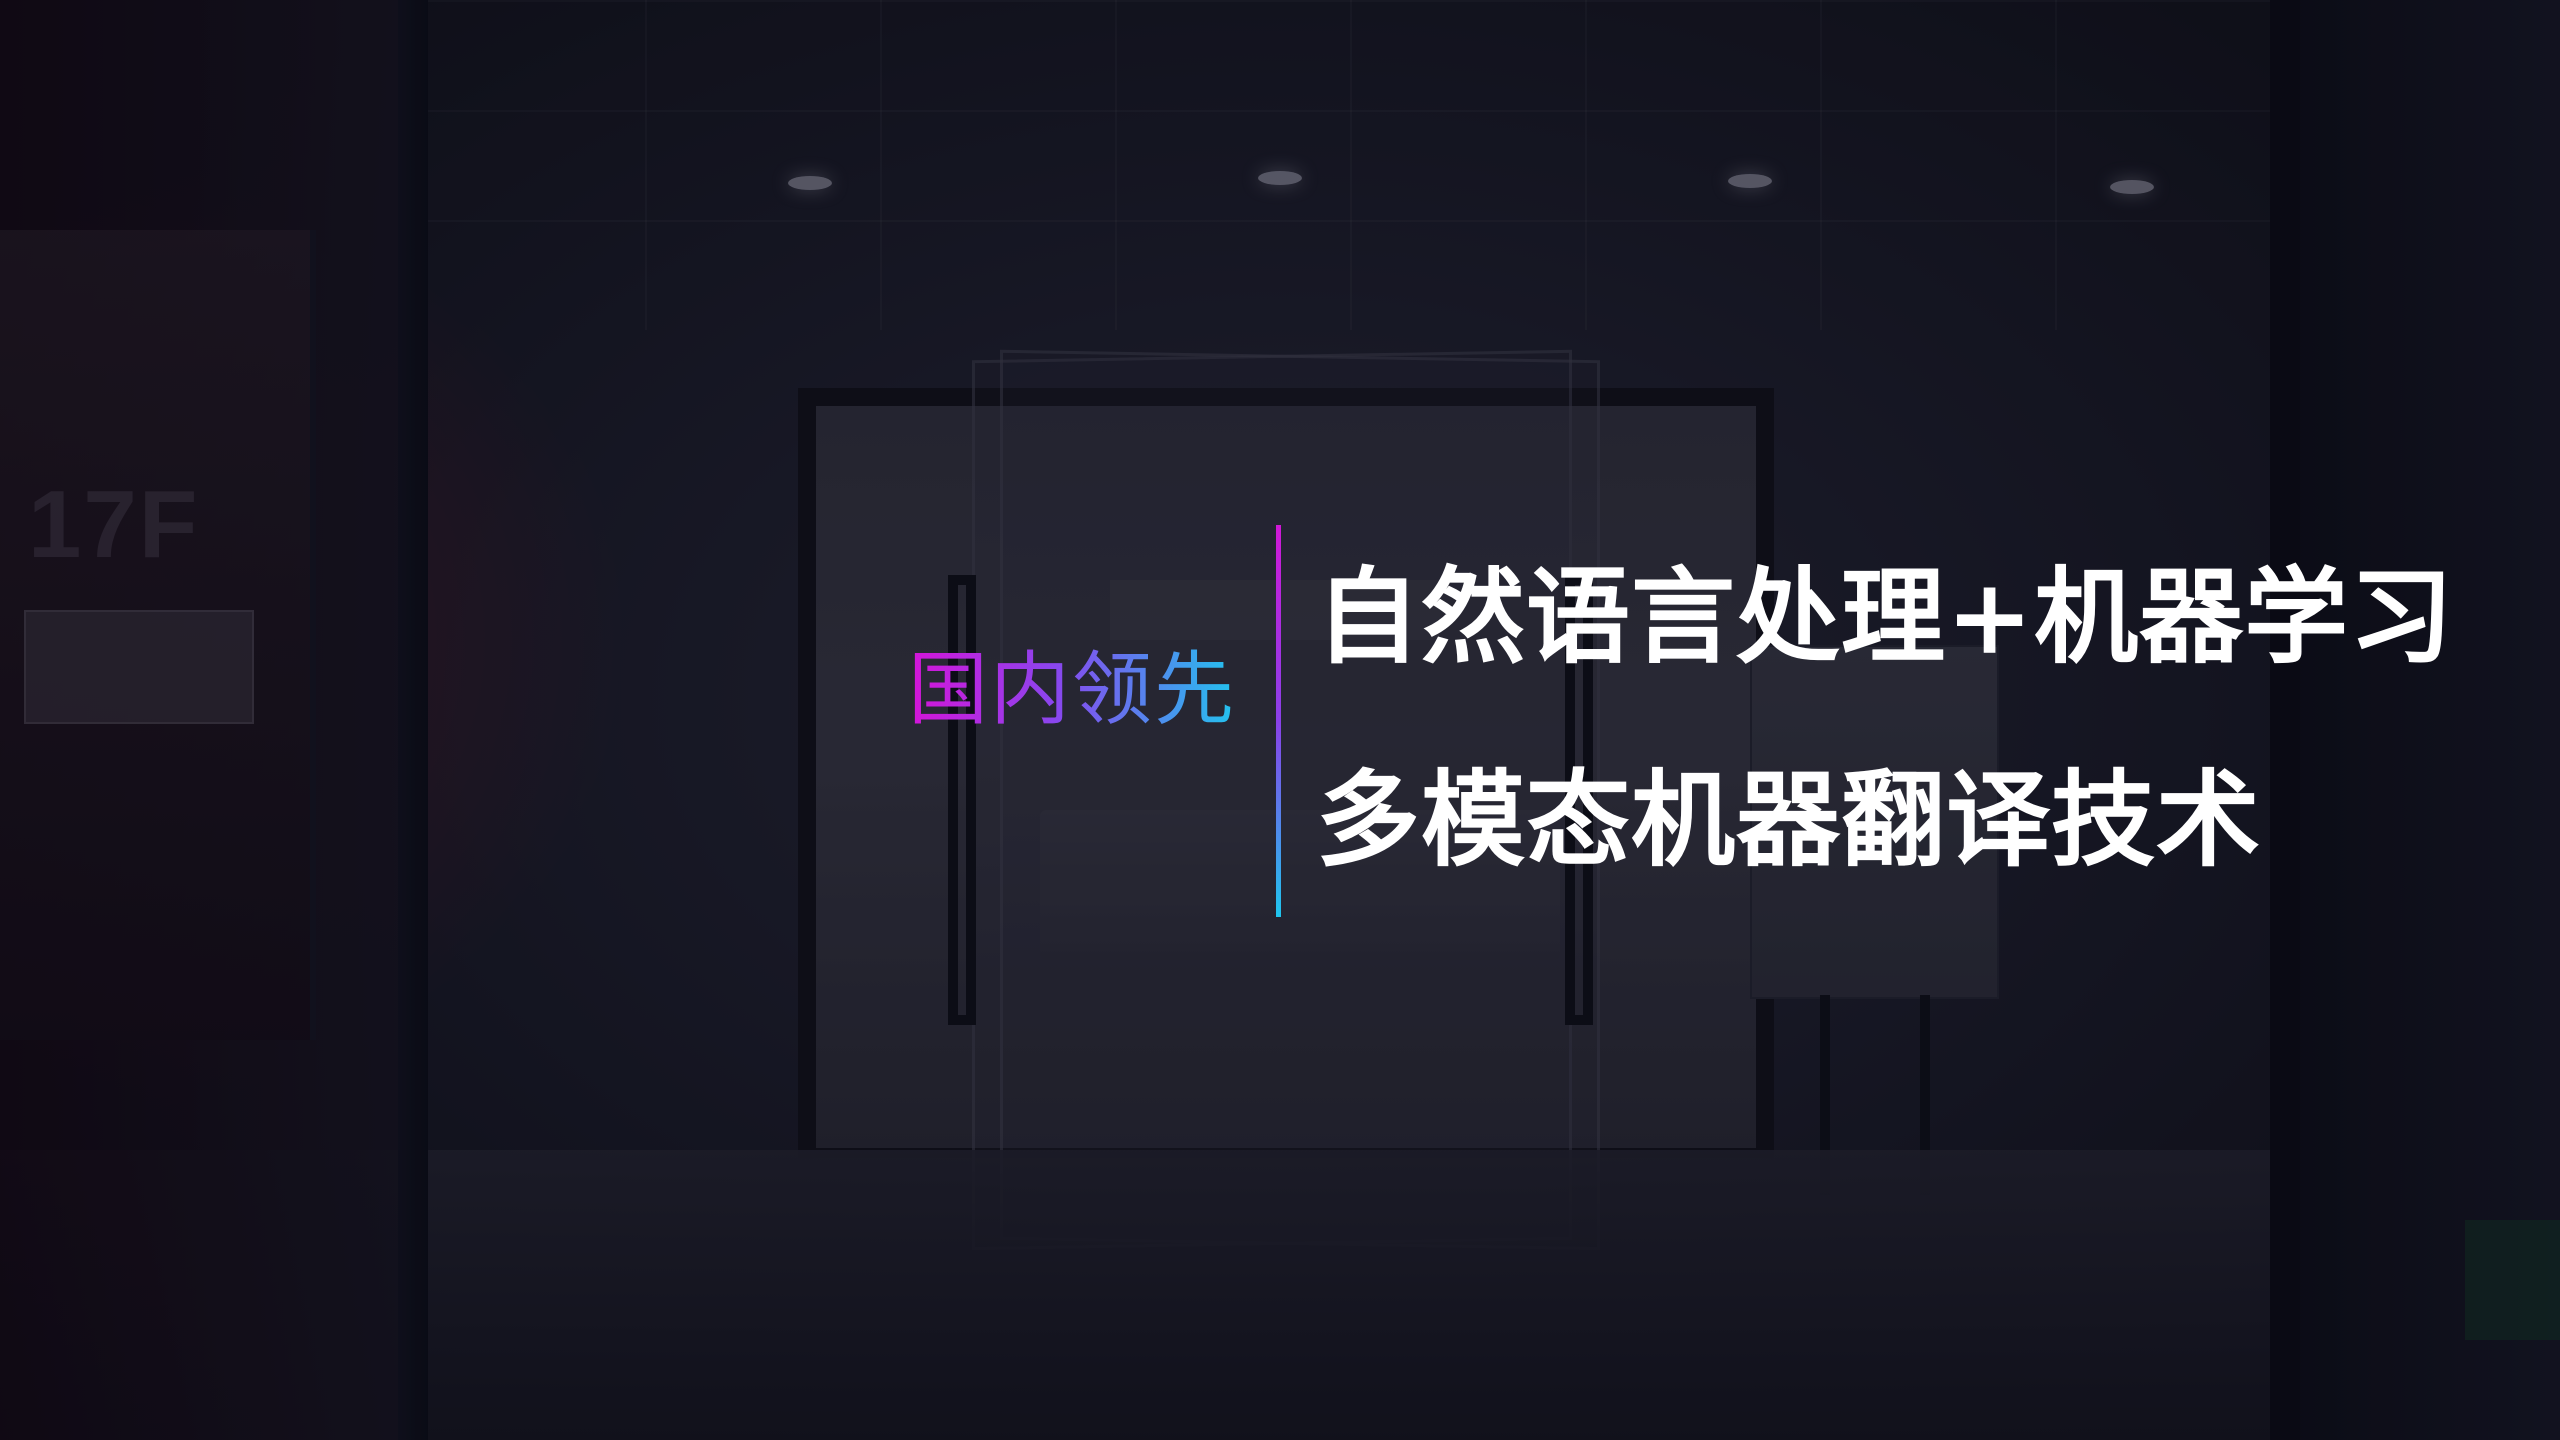 The width and height of the screenshot is (2560, 1440). What do you see at coordinates (962, 800) in the screenshot?
I see `door-handle-left` at bounding box center [962, 800].